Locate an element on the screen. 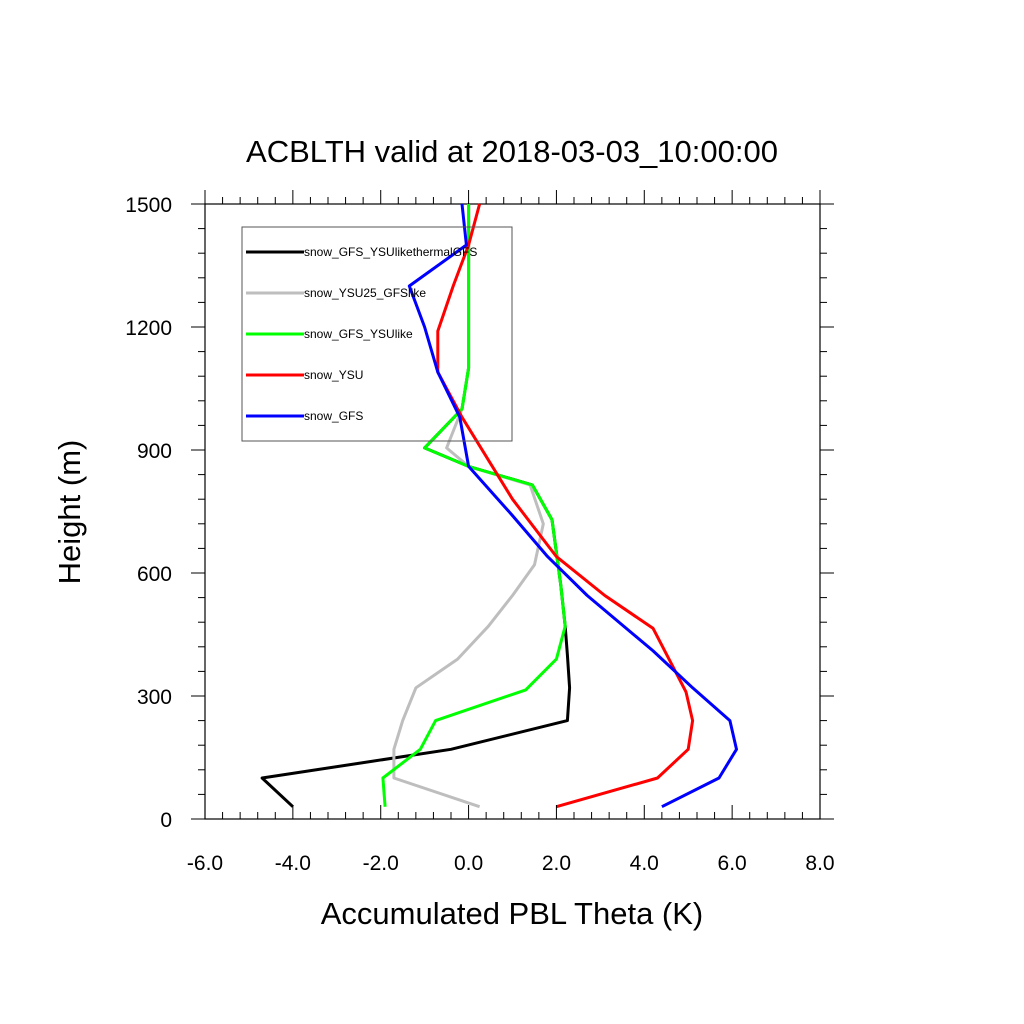  y-axis-label: Height (m) is located at coordinates (69, 512).